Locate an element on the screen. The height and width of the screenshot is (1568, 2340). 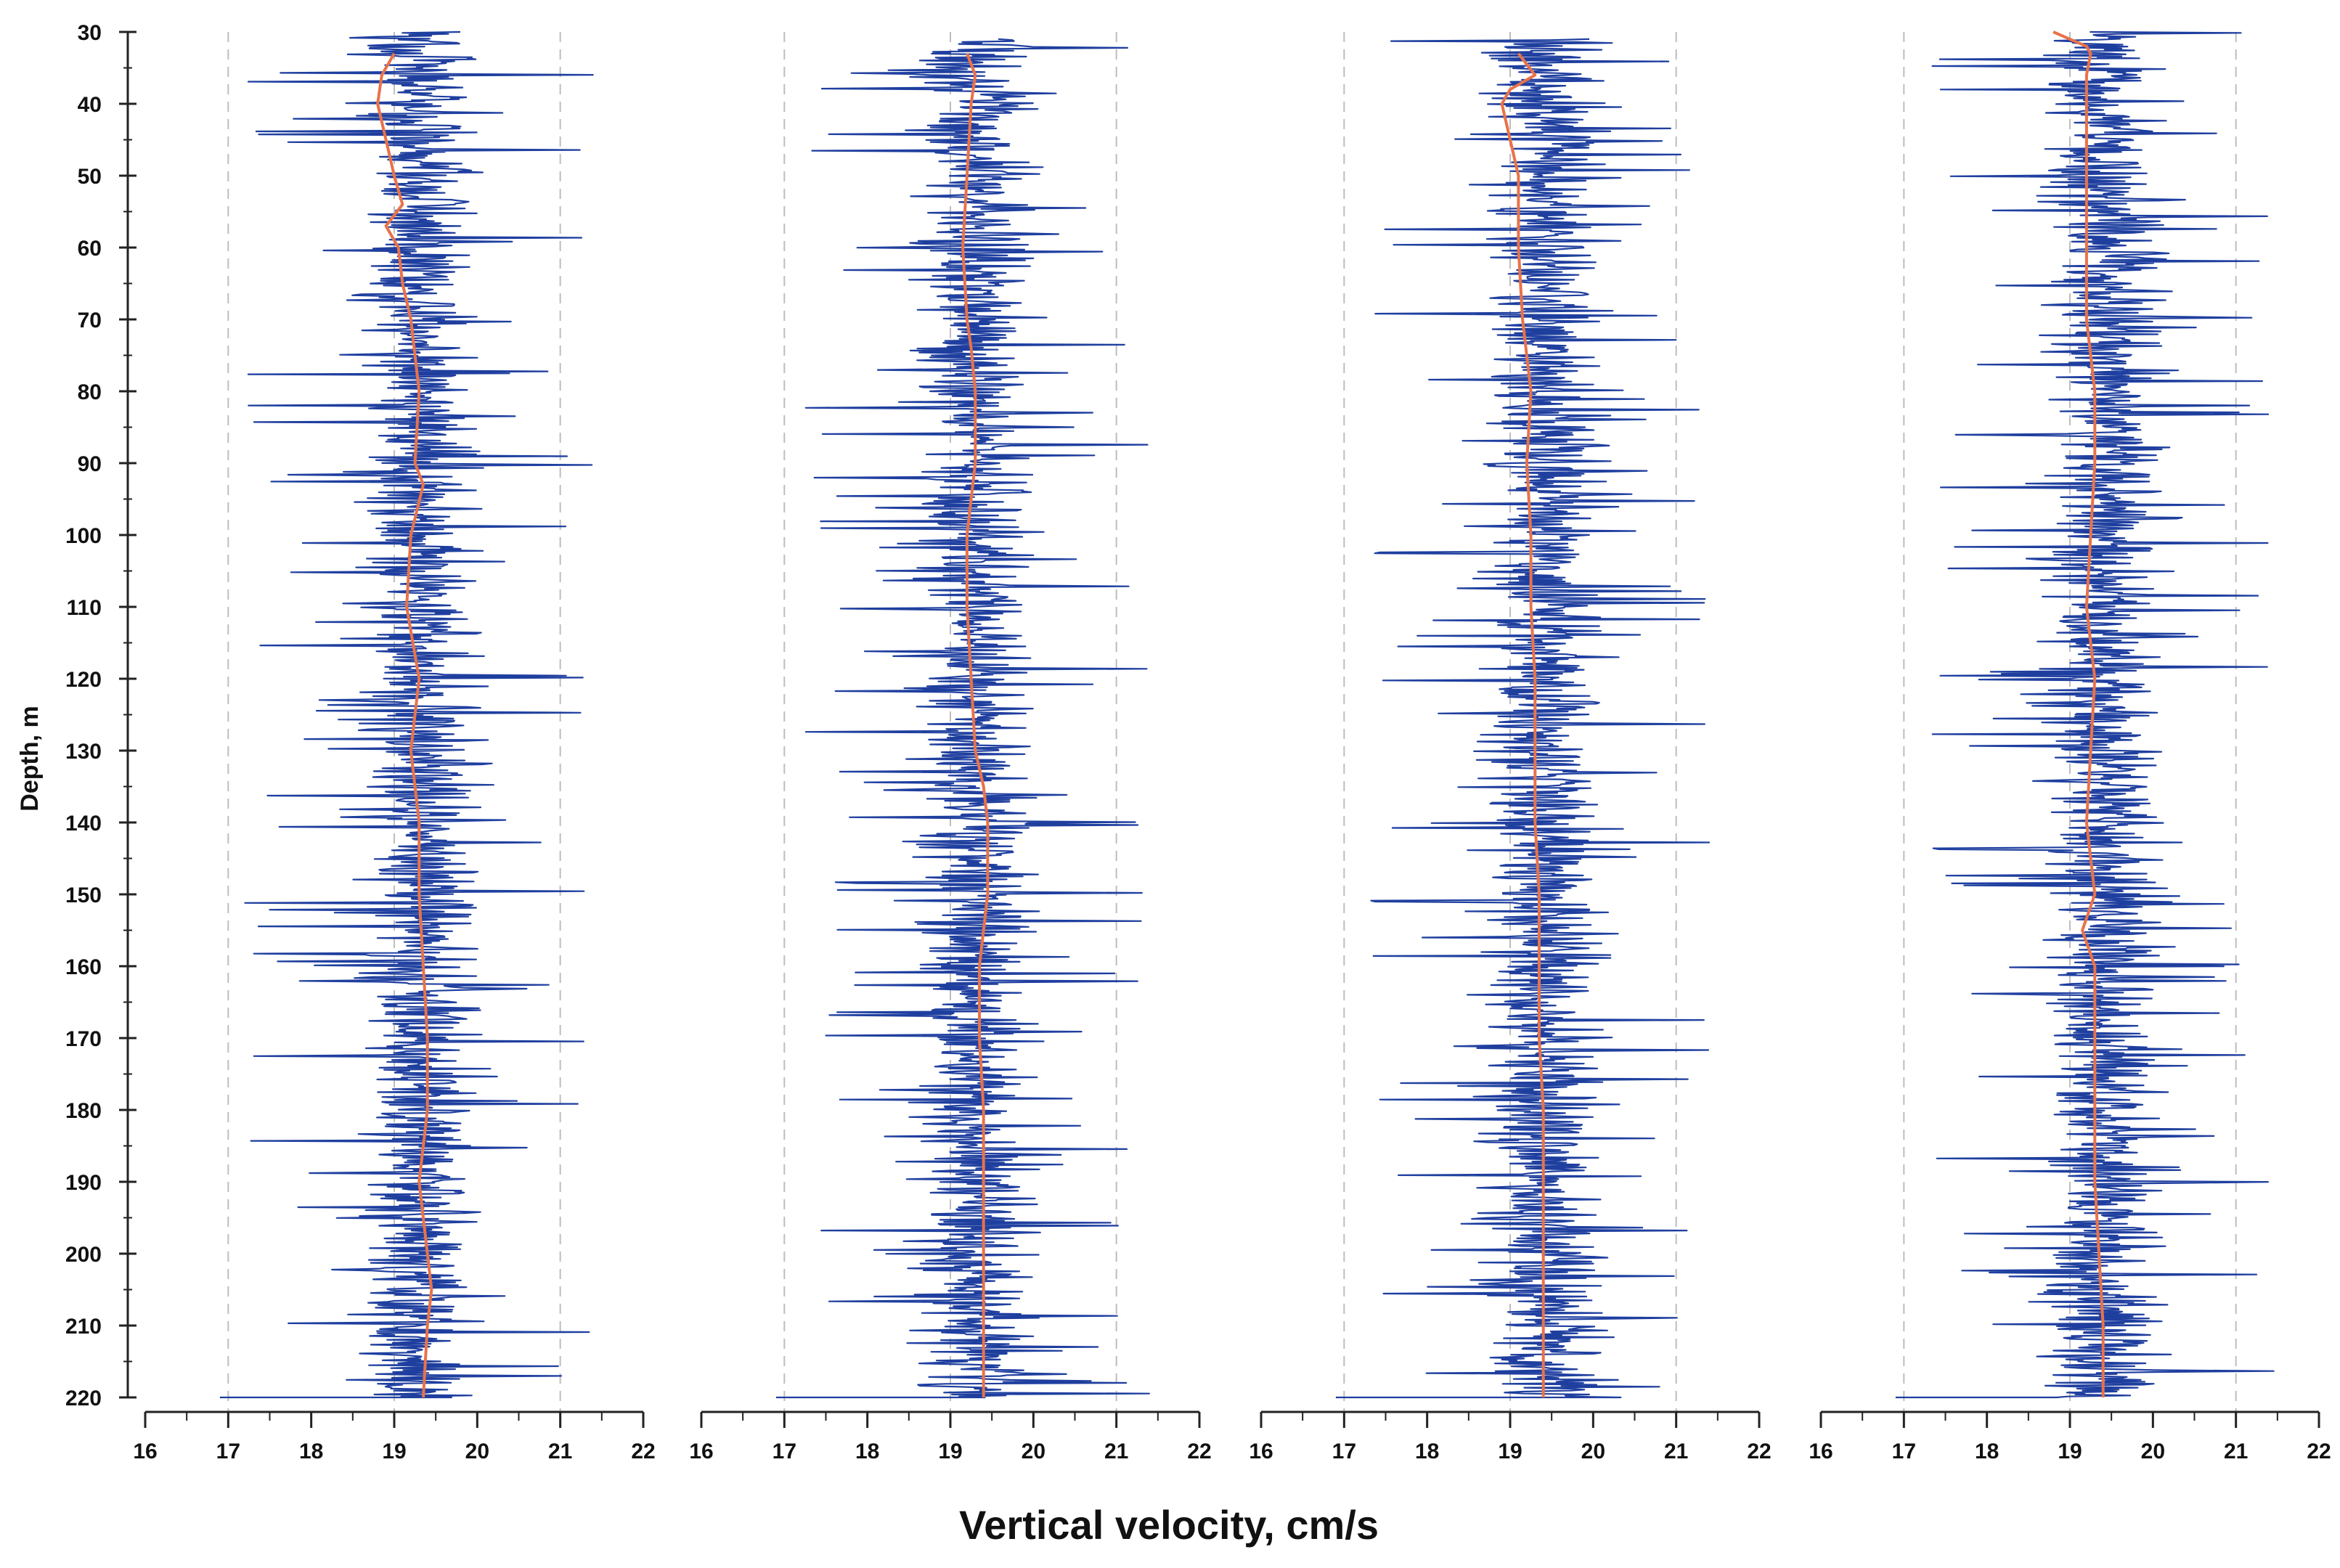
depth-tick-label: 200 is located at coordinates (83, 1255).